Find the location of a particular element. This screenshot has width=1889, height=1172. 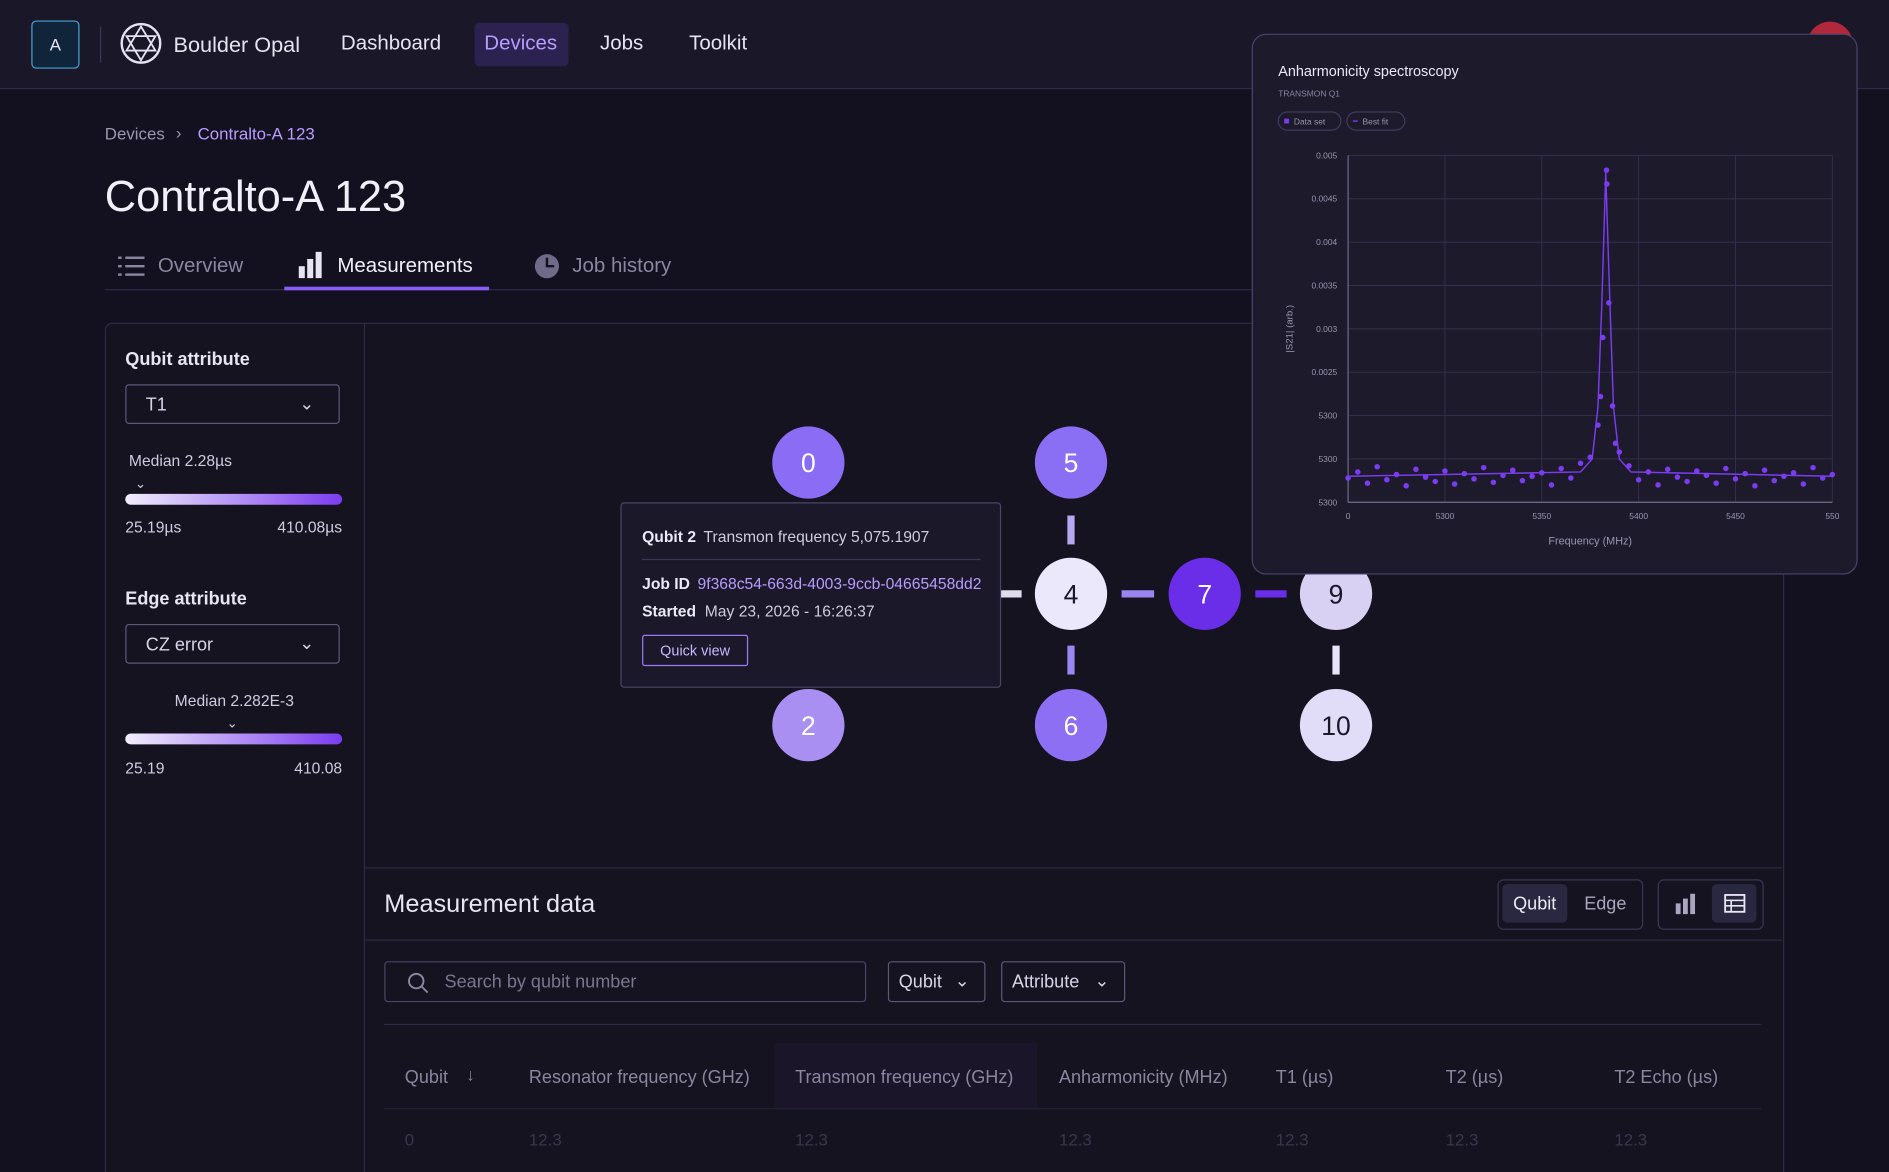

search-icon is located at coordinates (418, 983).